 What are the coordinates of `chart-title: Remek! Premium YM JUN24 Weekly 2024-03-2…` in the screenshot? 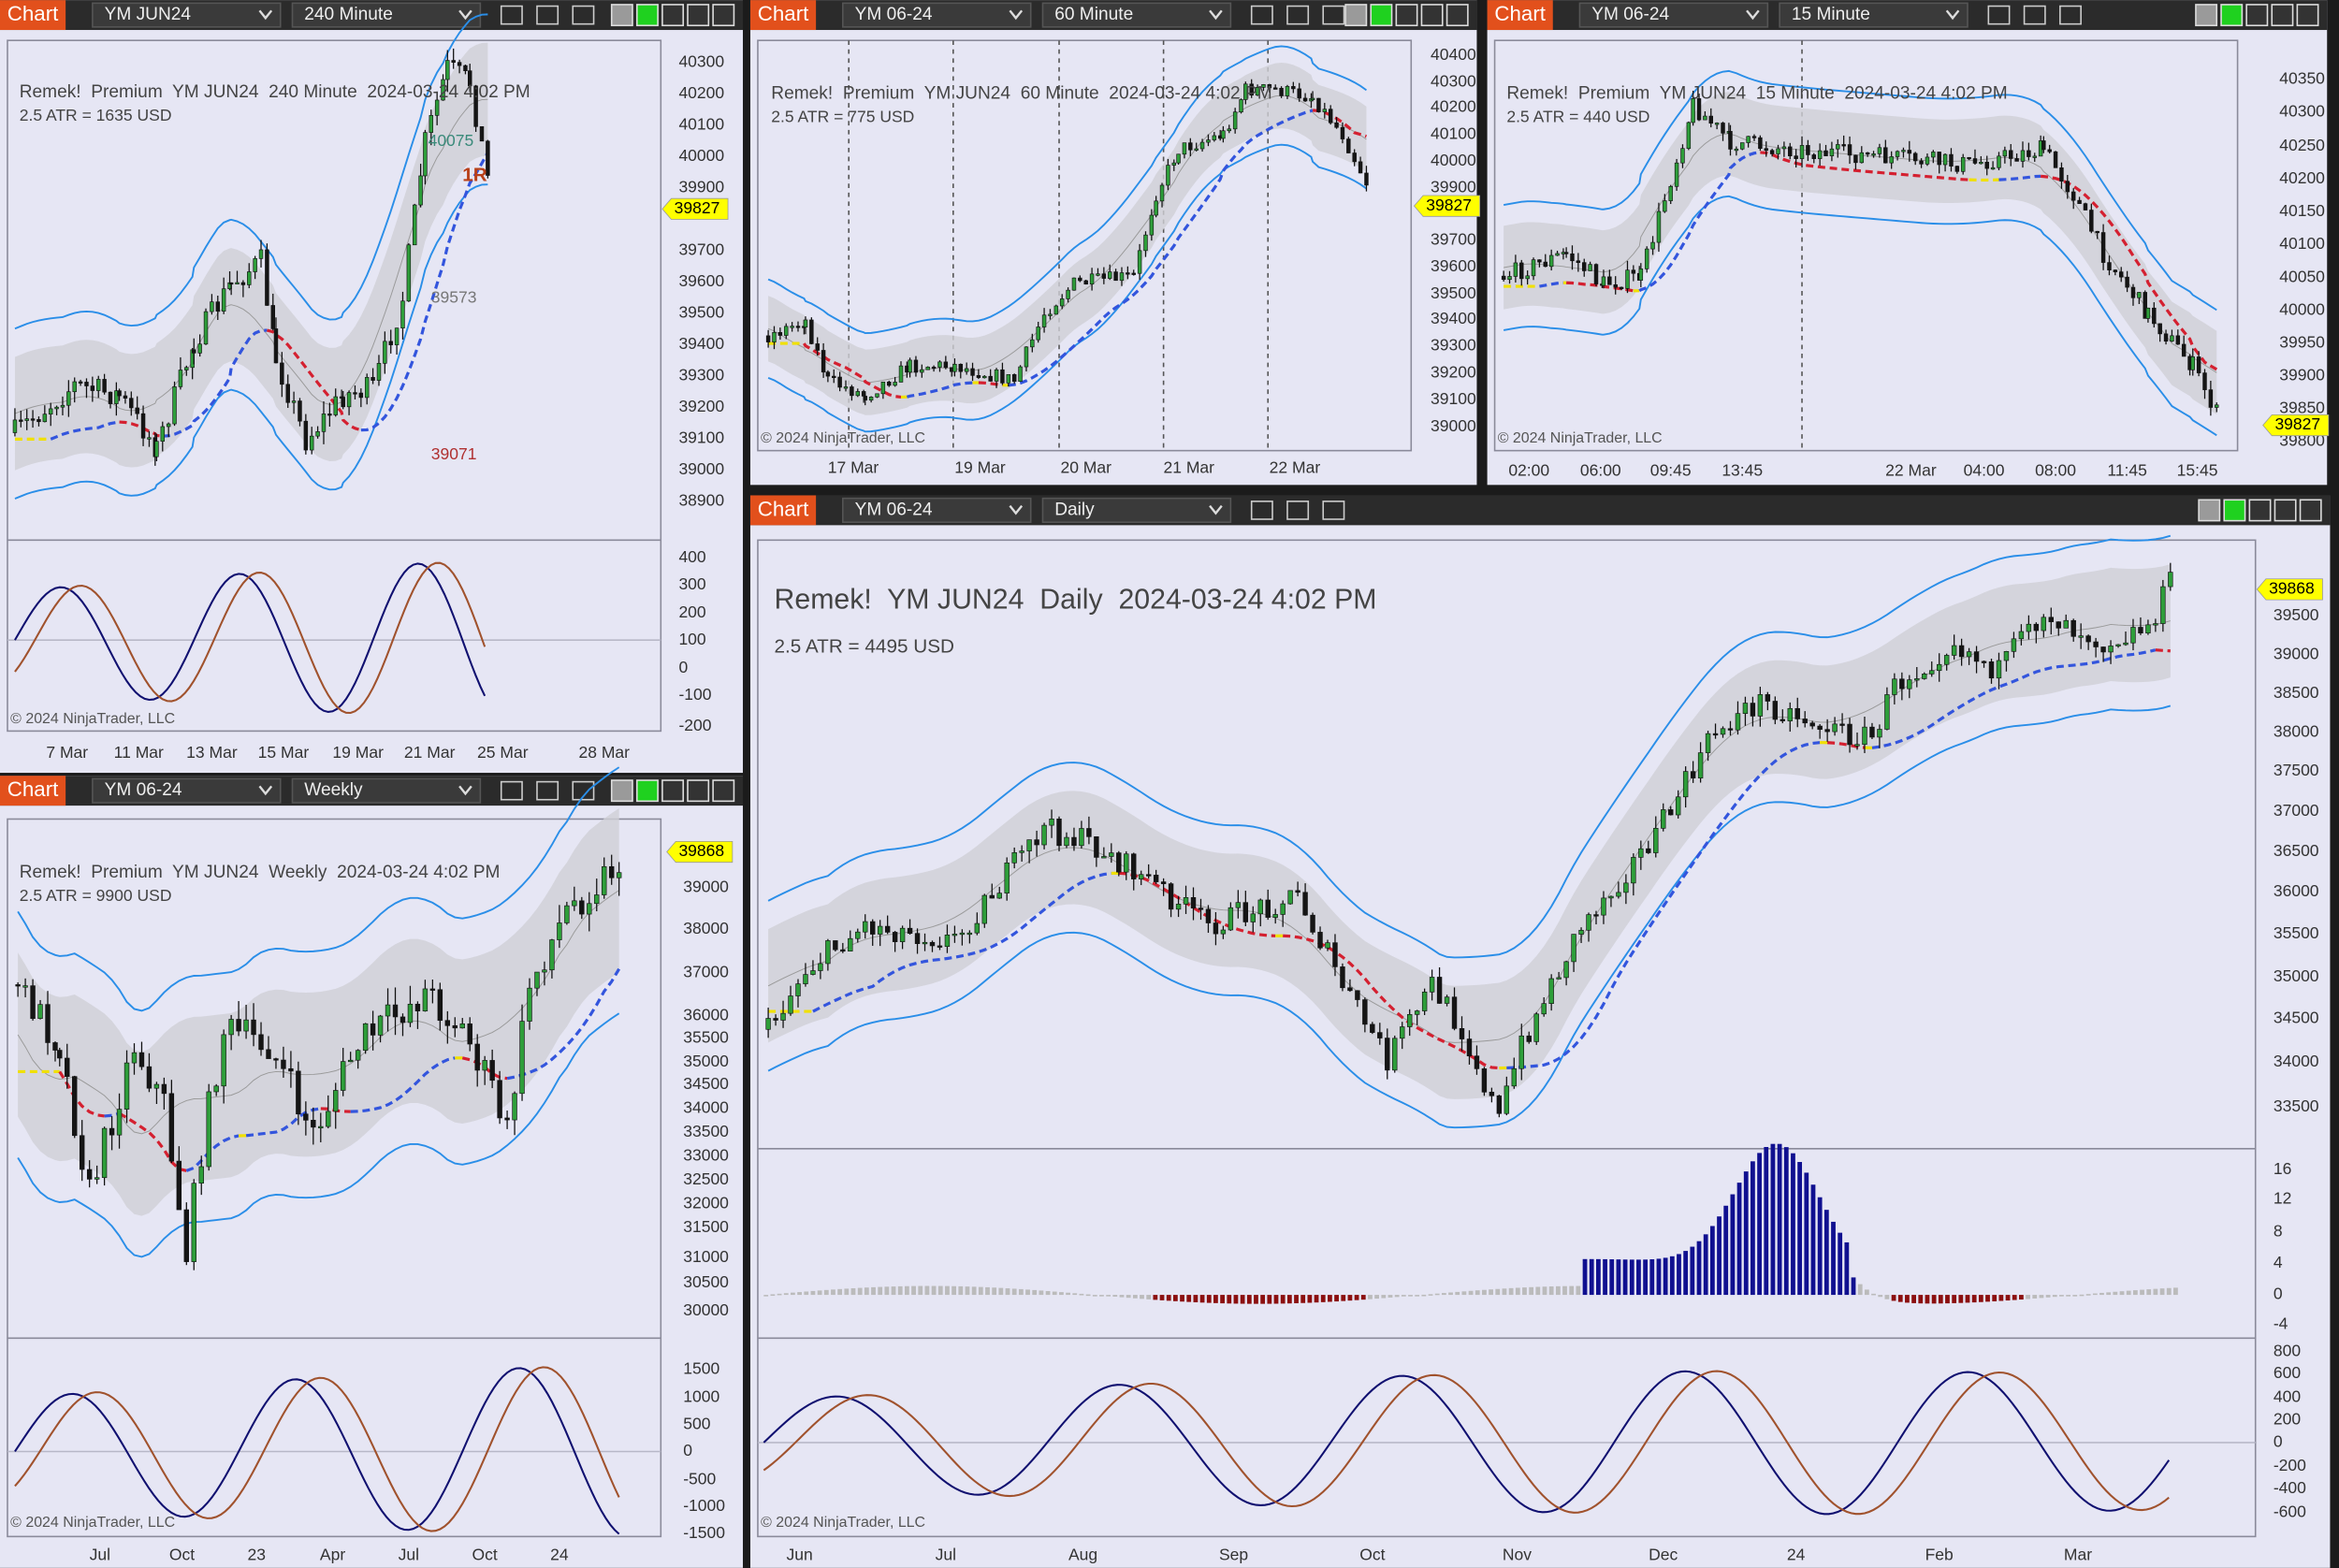 It's located at (260, 873).